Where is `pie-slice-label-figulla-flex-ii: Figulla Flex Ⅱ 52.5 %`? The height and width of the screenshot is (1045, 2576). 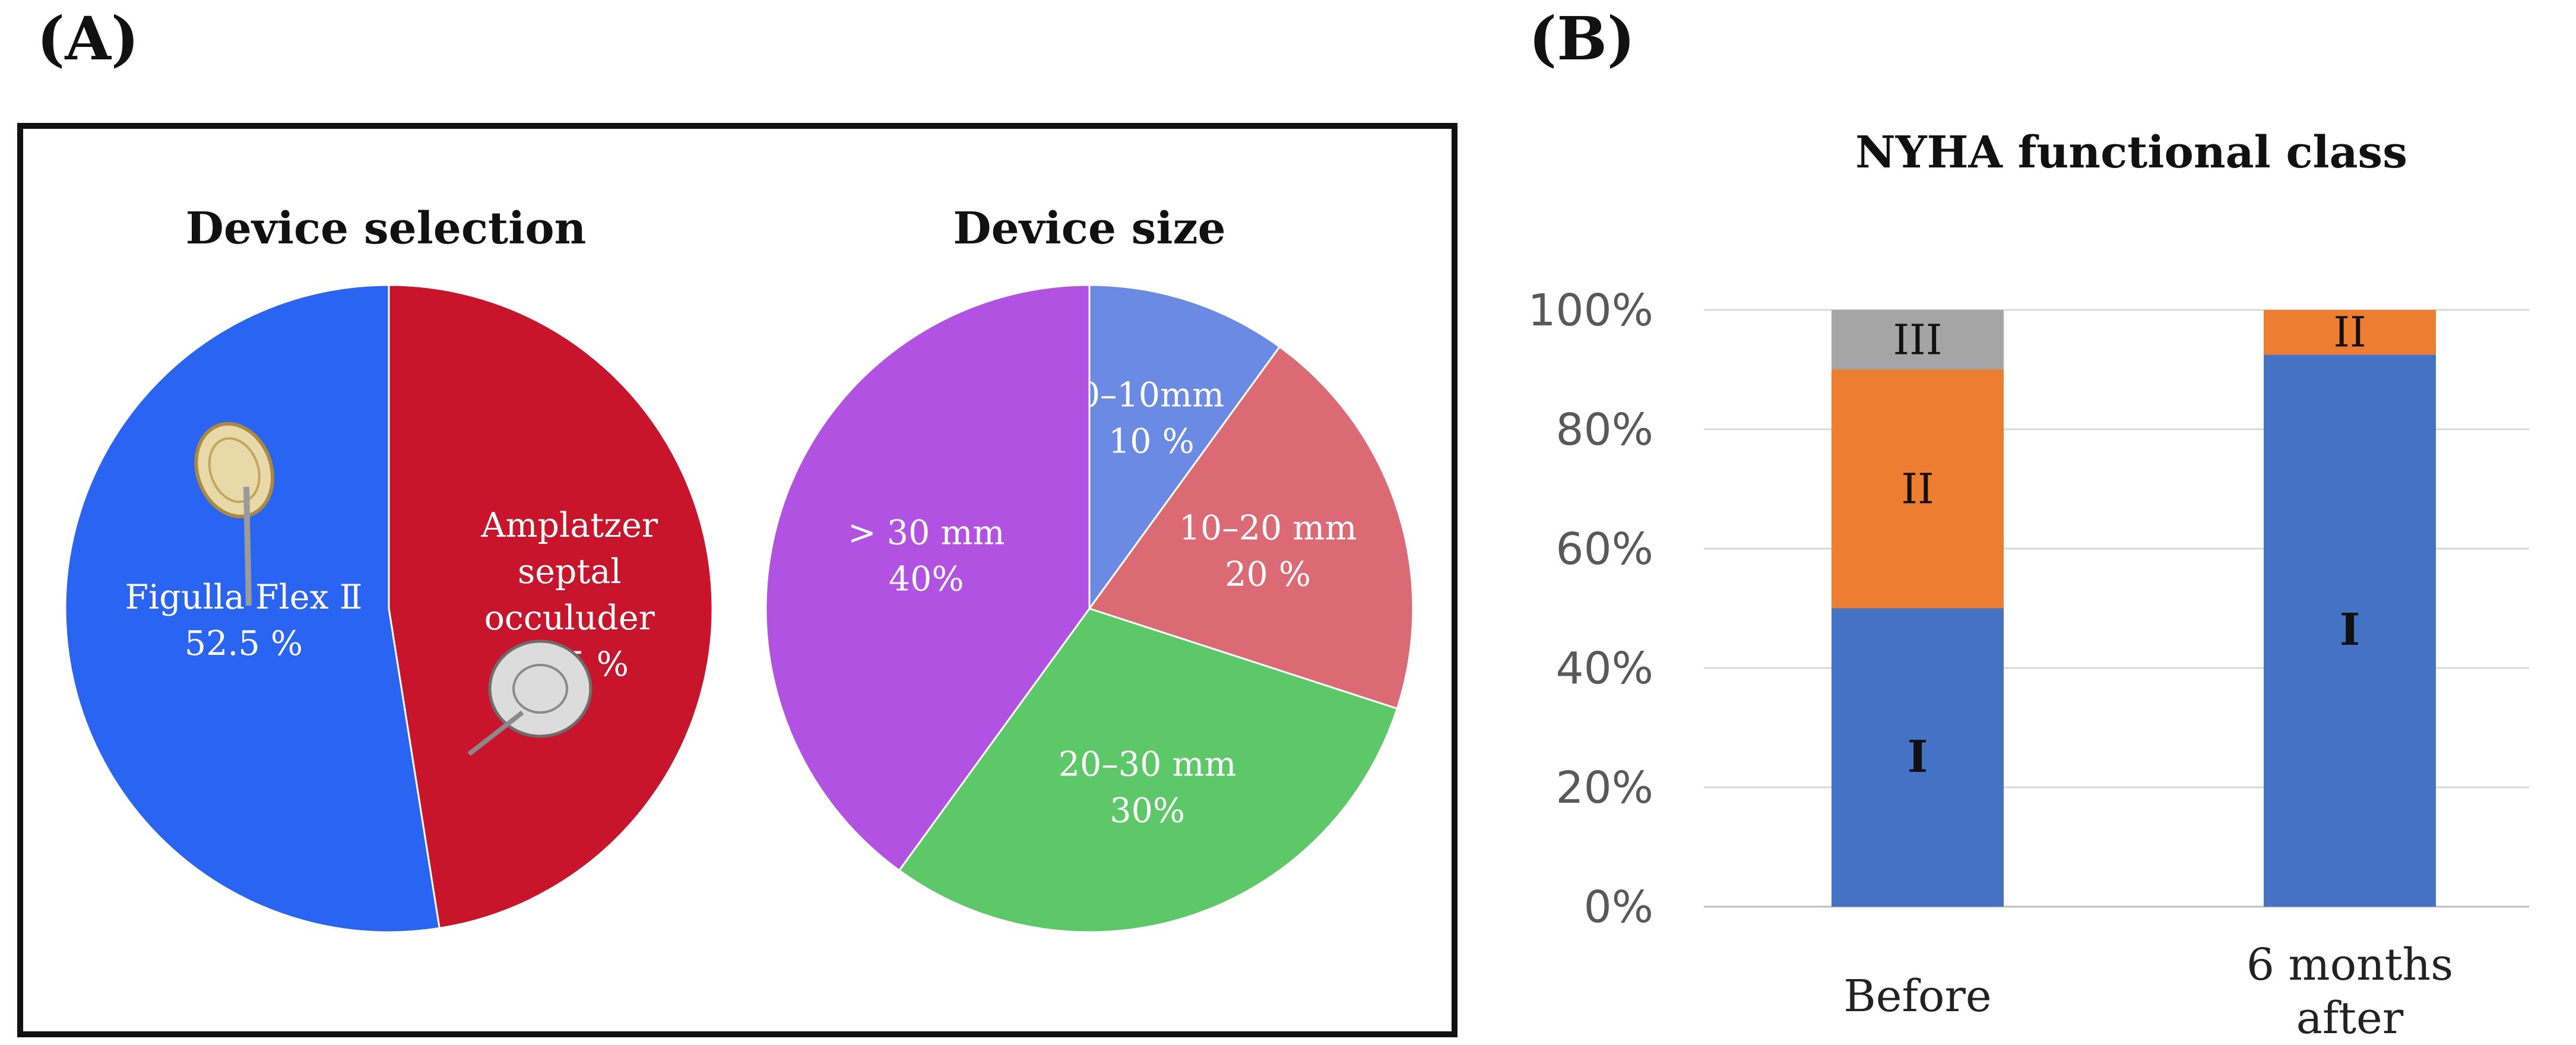
pie-slice-label-figulla-flex-ii: Figulla Flex Ⅱ 52.5 % is located at coordinates (243, 620).